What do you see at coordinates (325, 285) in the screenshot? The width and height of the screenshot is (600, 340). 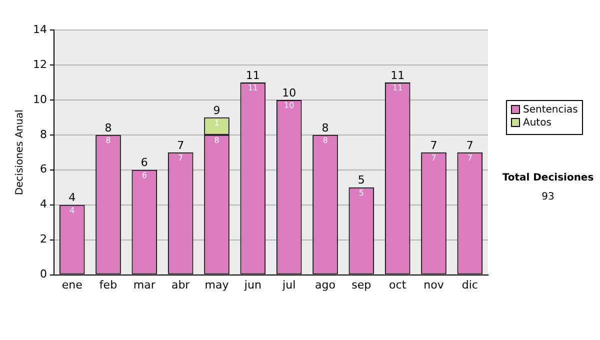 I see `x-tick-label: ago` at bounding box center [325, 285].